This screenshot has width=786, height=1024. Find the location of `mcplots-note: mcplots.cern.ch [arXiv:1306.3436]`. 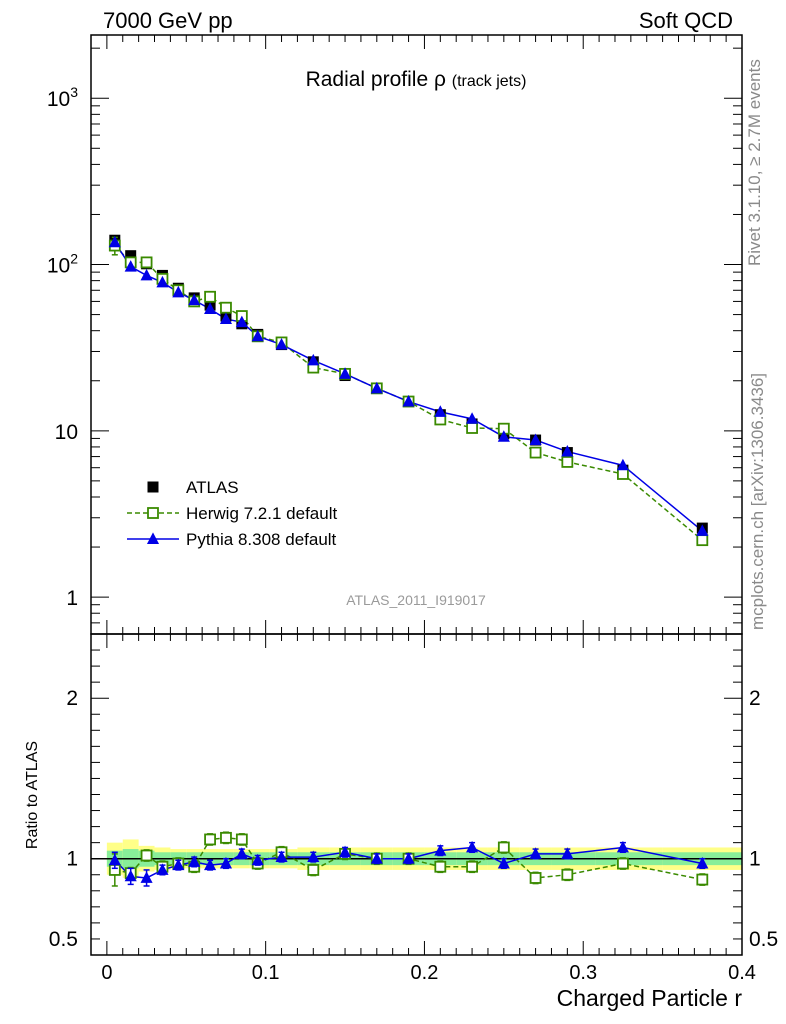

mcplots-note: mcplots.cern.ch [arXiv:1306.3436] is located at coordinates (757, 501).